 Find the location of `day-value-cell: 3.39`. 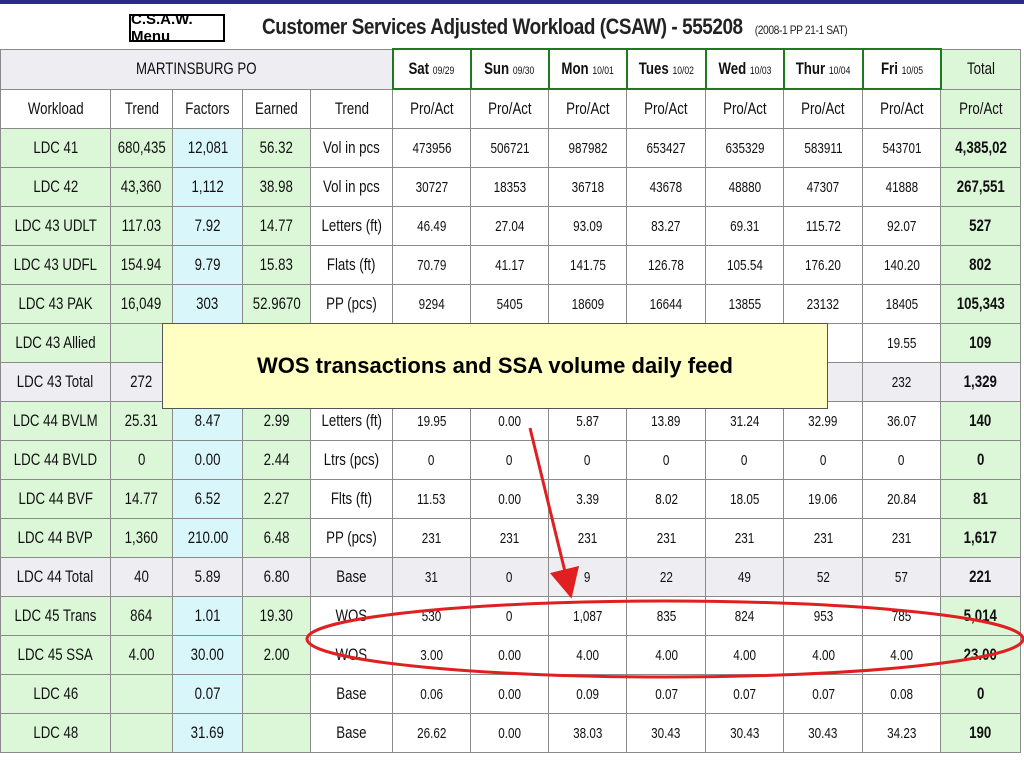

day-value-cell: 3.39 is located at coordinates (588, 499).